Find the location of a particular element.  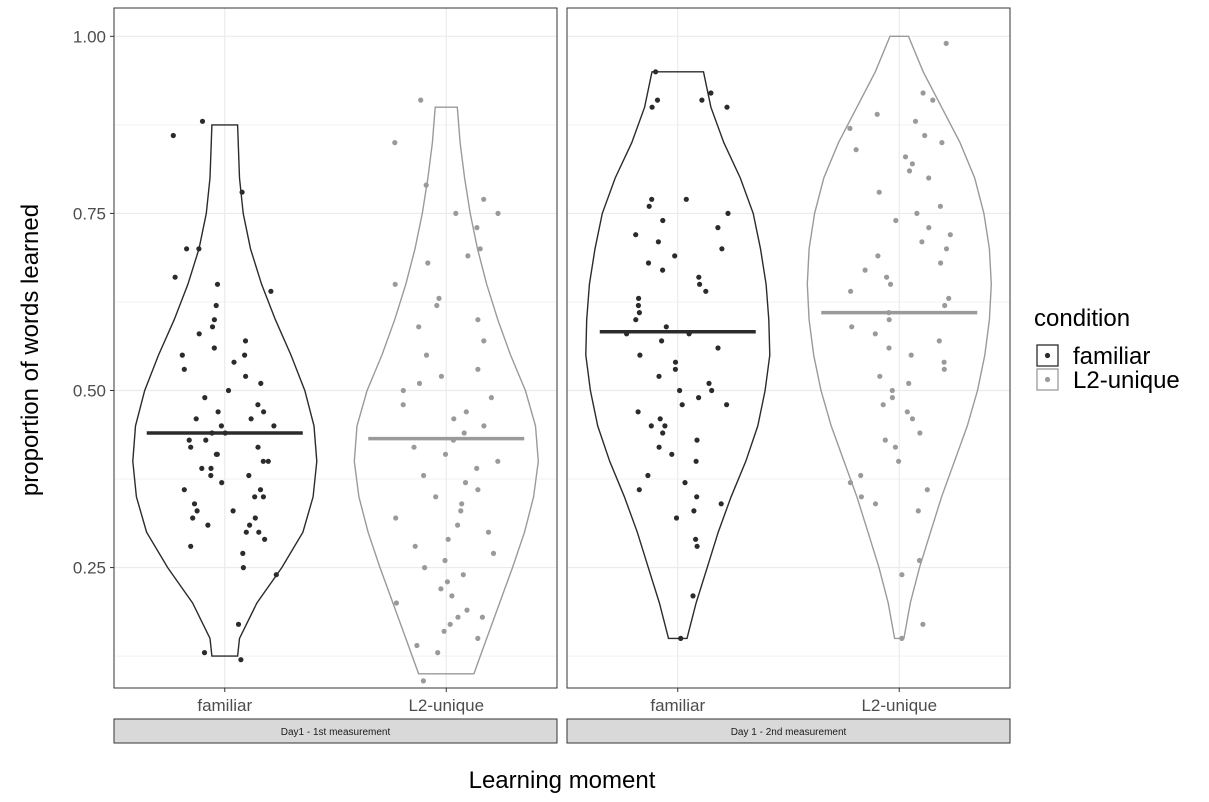

violin-outline is located at coordinates (899, 337).